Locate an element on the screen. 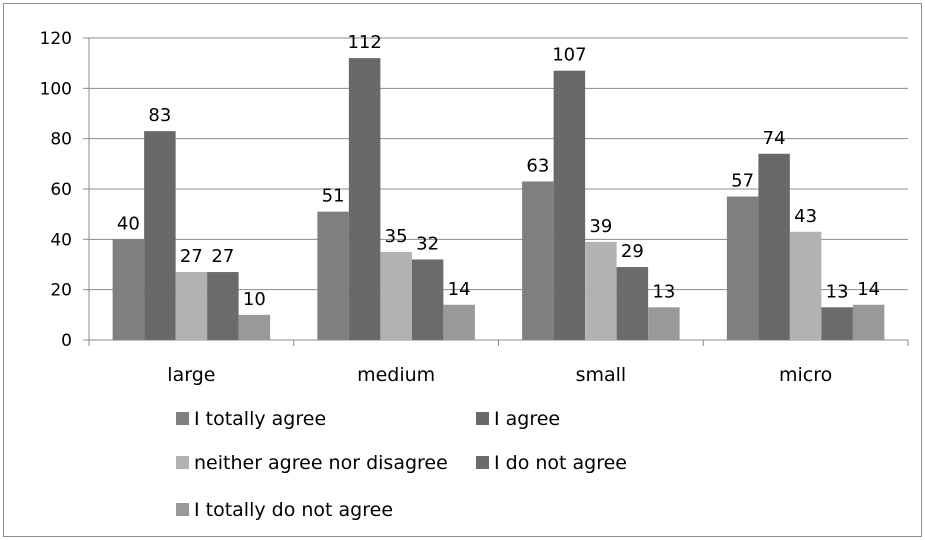 This screenshot has width=925, height=540. data-label-small-1: 63 is located at coordinates (537, 165).